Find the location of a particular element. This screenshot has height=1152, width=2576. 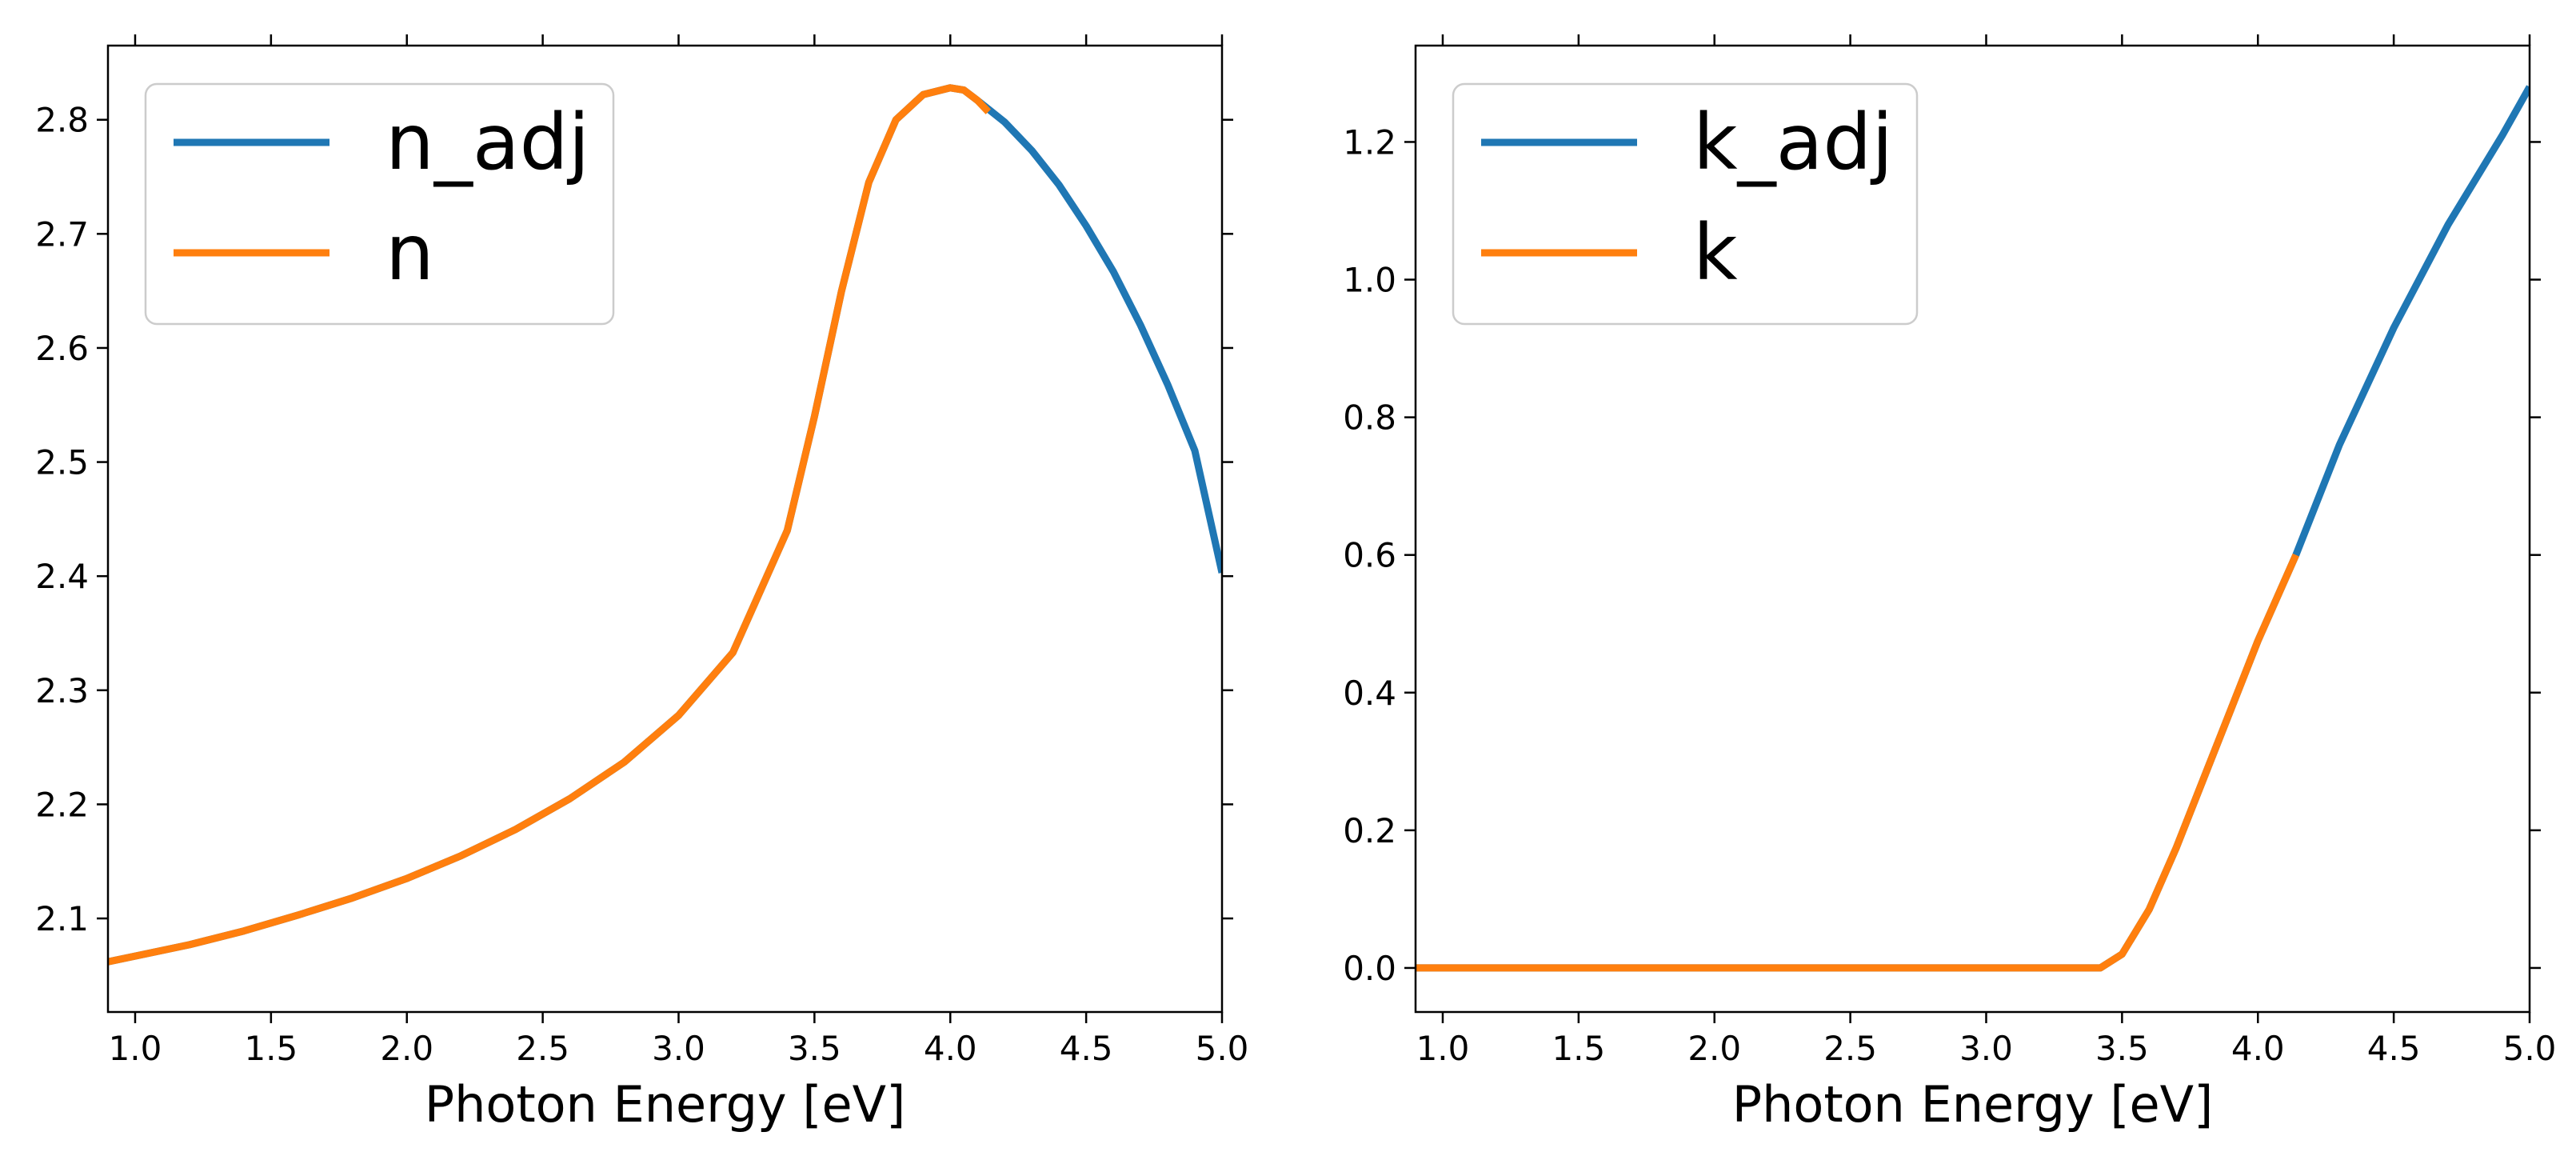

y-tick-label: 2.1 is located at coordinates (62, 918).